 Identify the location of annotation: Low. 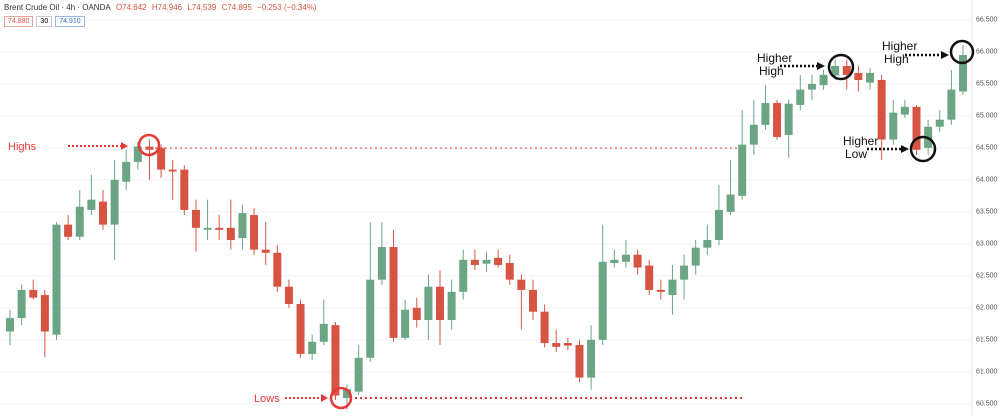
(856, 154).